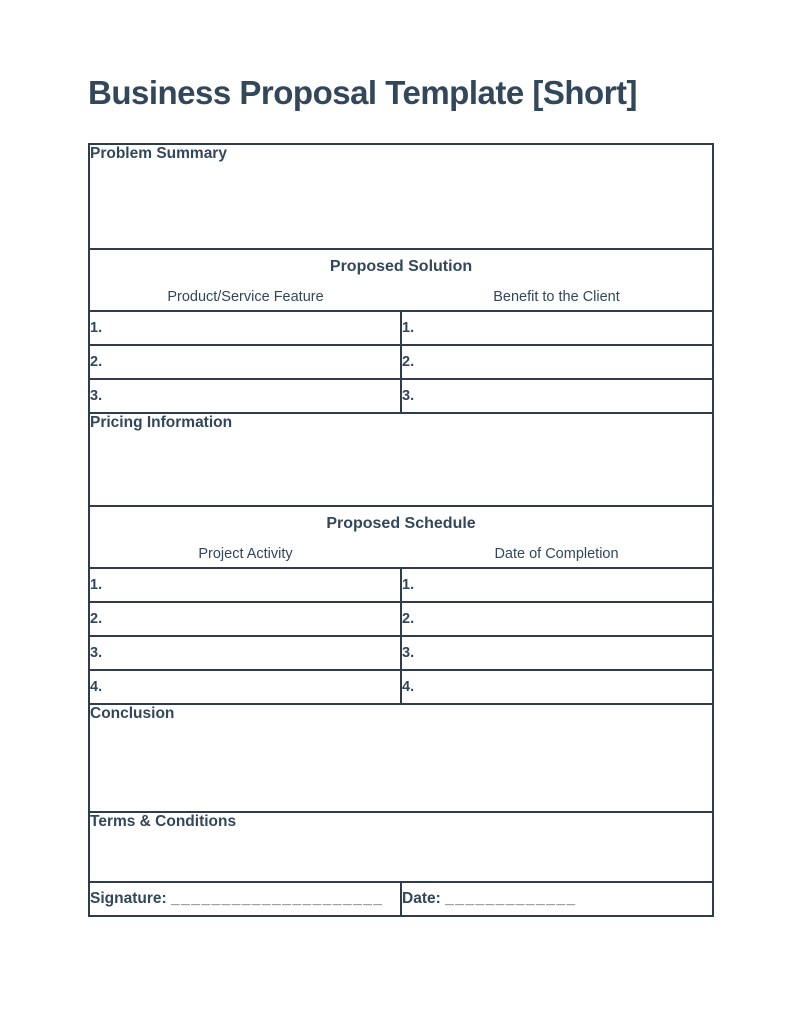 This screenshot has width=797, height=1029. What do you see at coordinates (511, 898) in the screenshot?
I see `date-line: _____________` at bounding box center [511, 898].